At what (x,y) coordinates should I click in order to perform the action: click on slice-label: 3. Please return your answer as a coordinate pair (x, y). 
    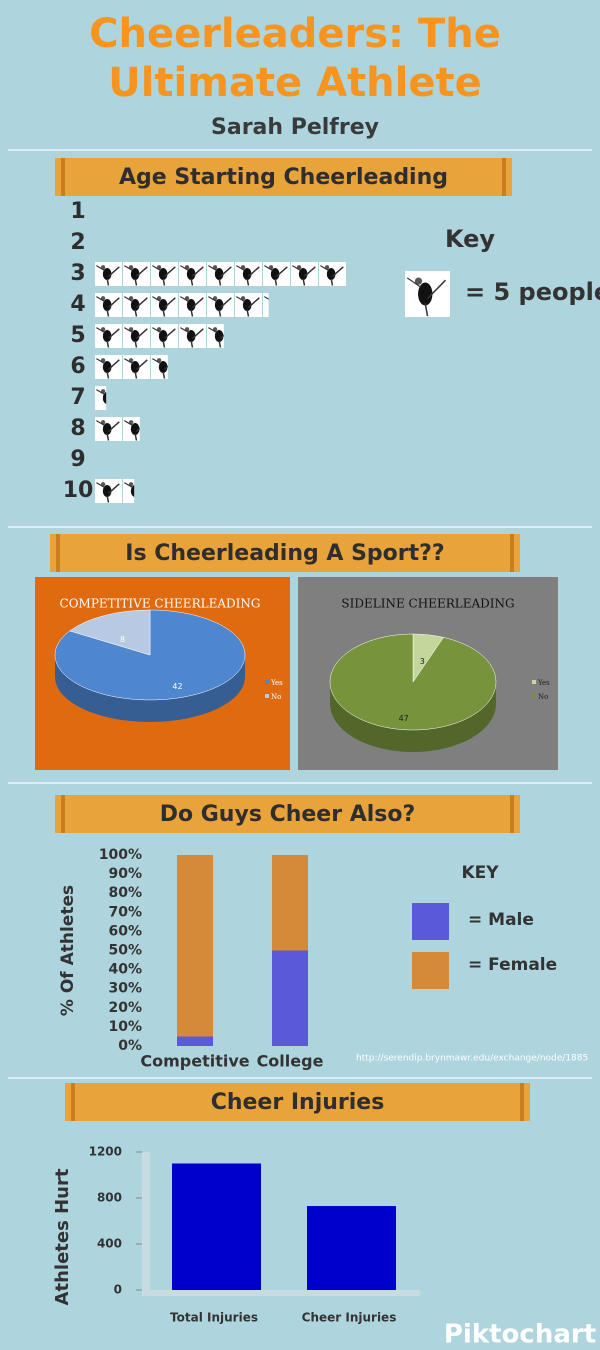
    Looking at the image, I should click on (422, 661).